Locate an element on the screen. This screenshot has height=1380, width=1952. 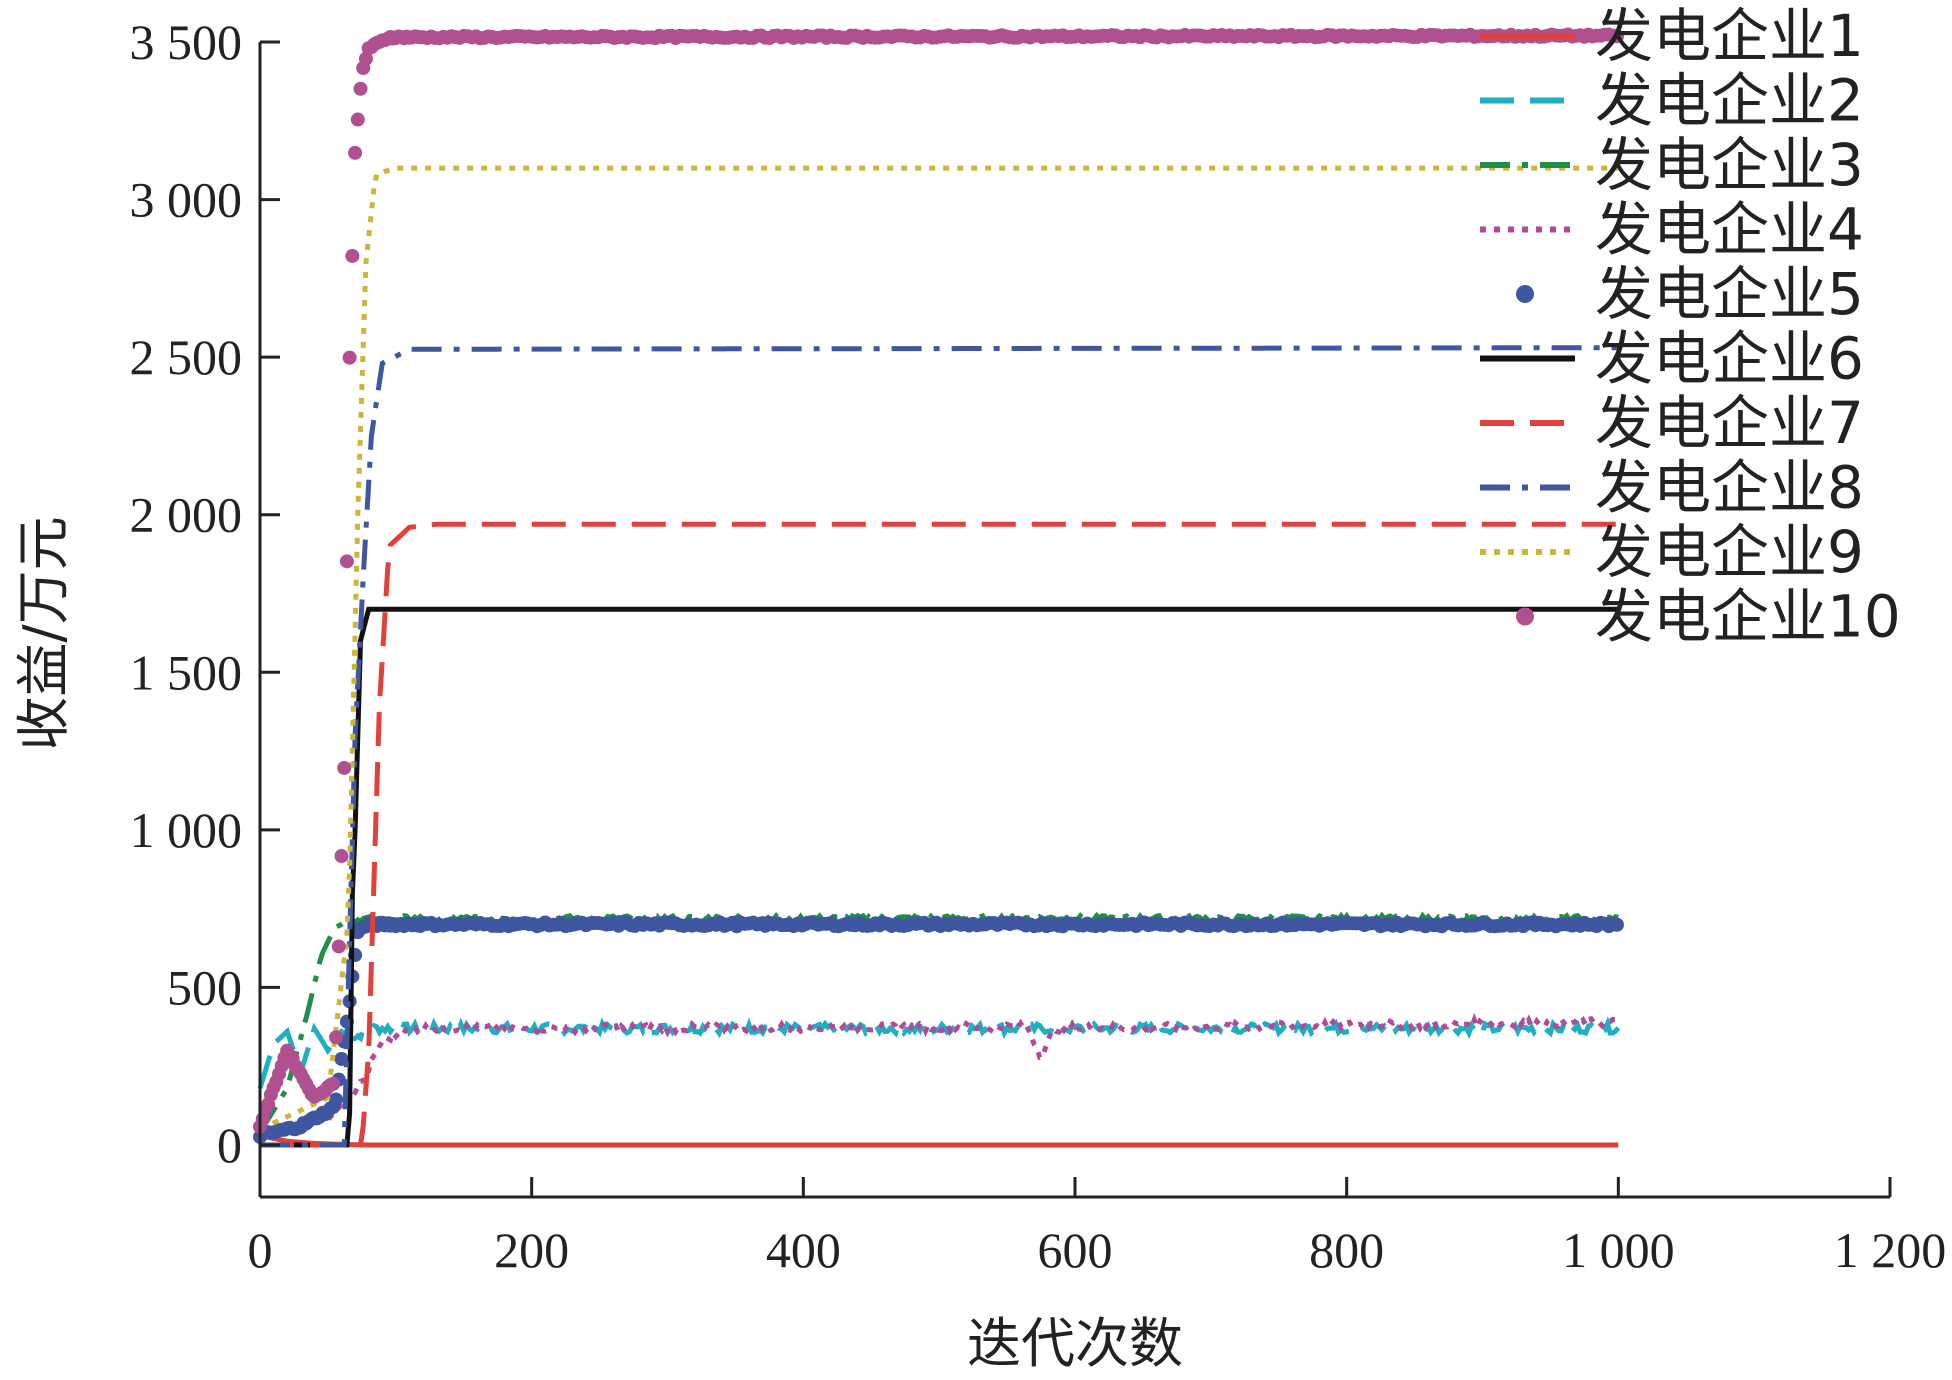
x-tick-label: 1 000 is located at coordinates (1618, 1250).